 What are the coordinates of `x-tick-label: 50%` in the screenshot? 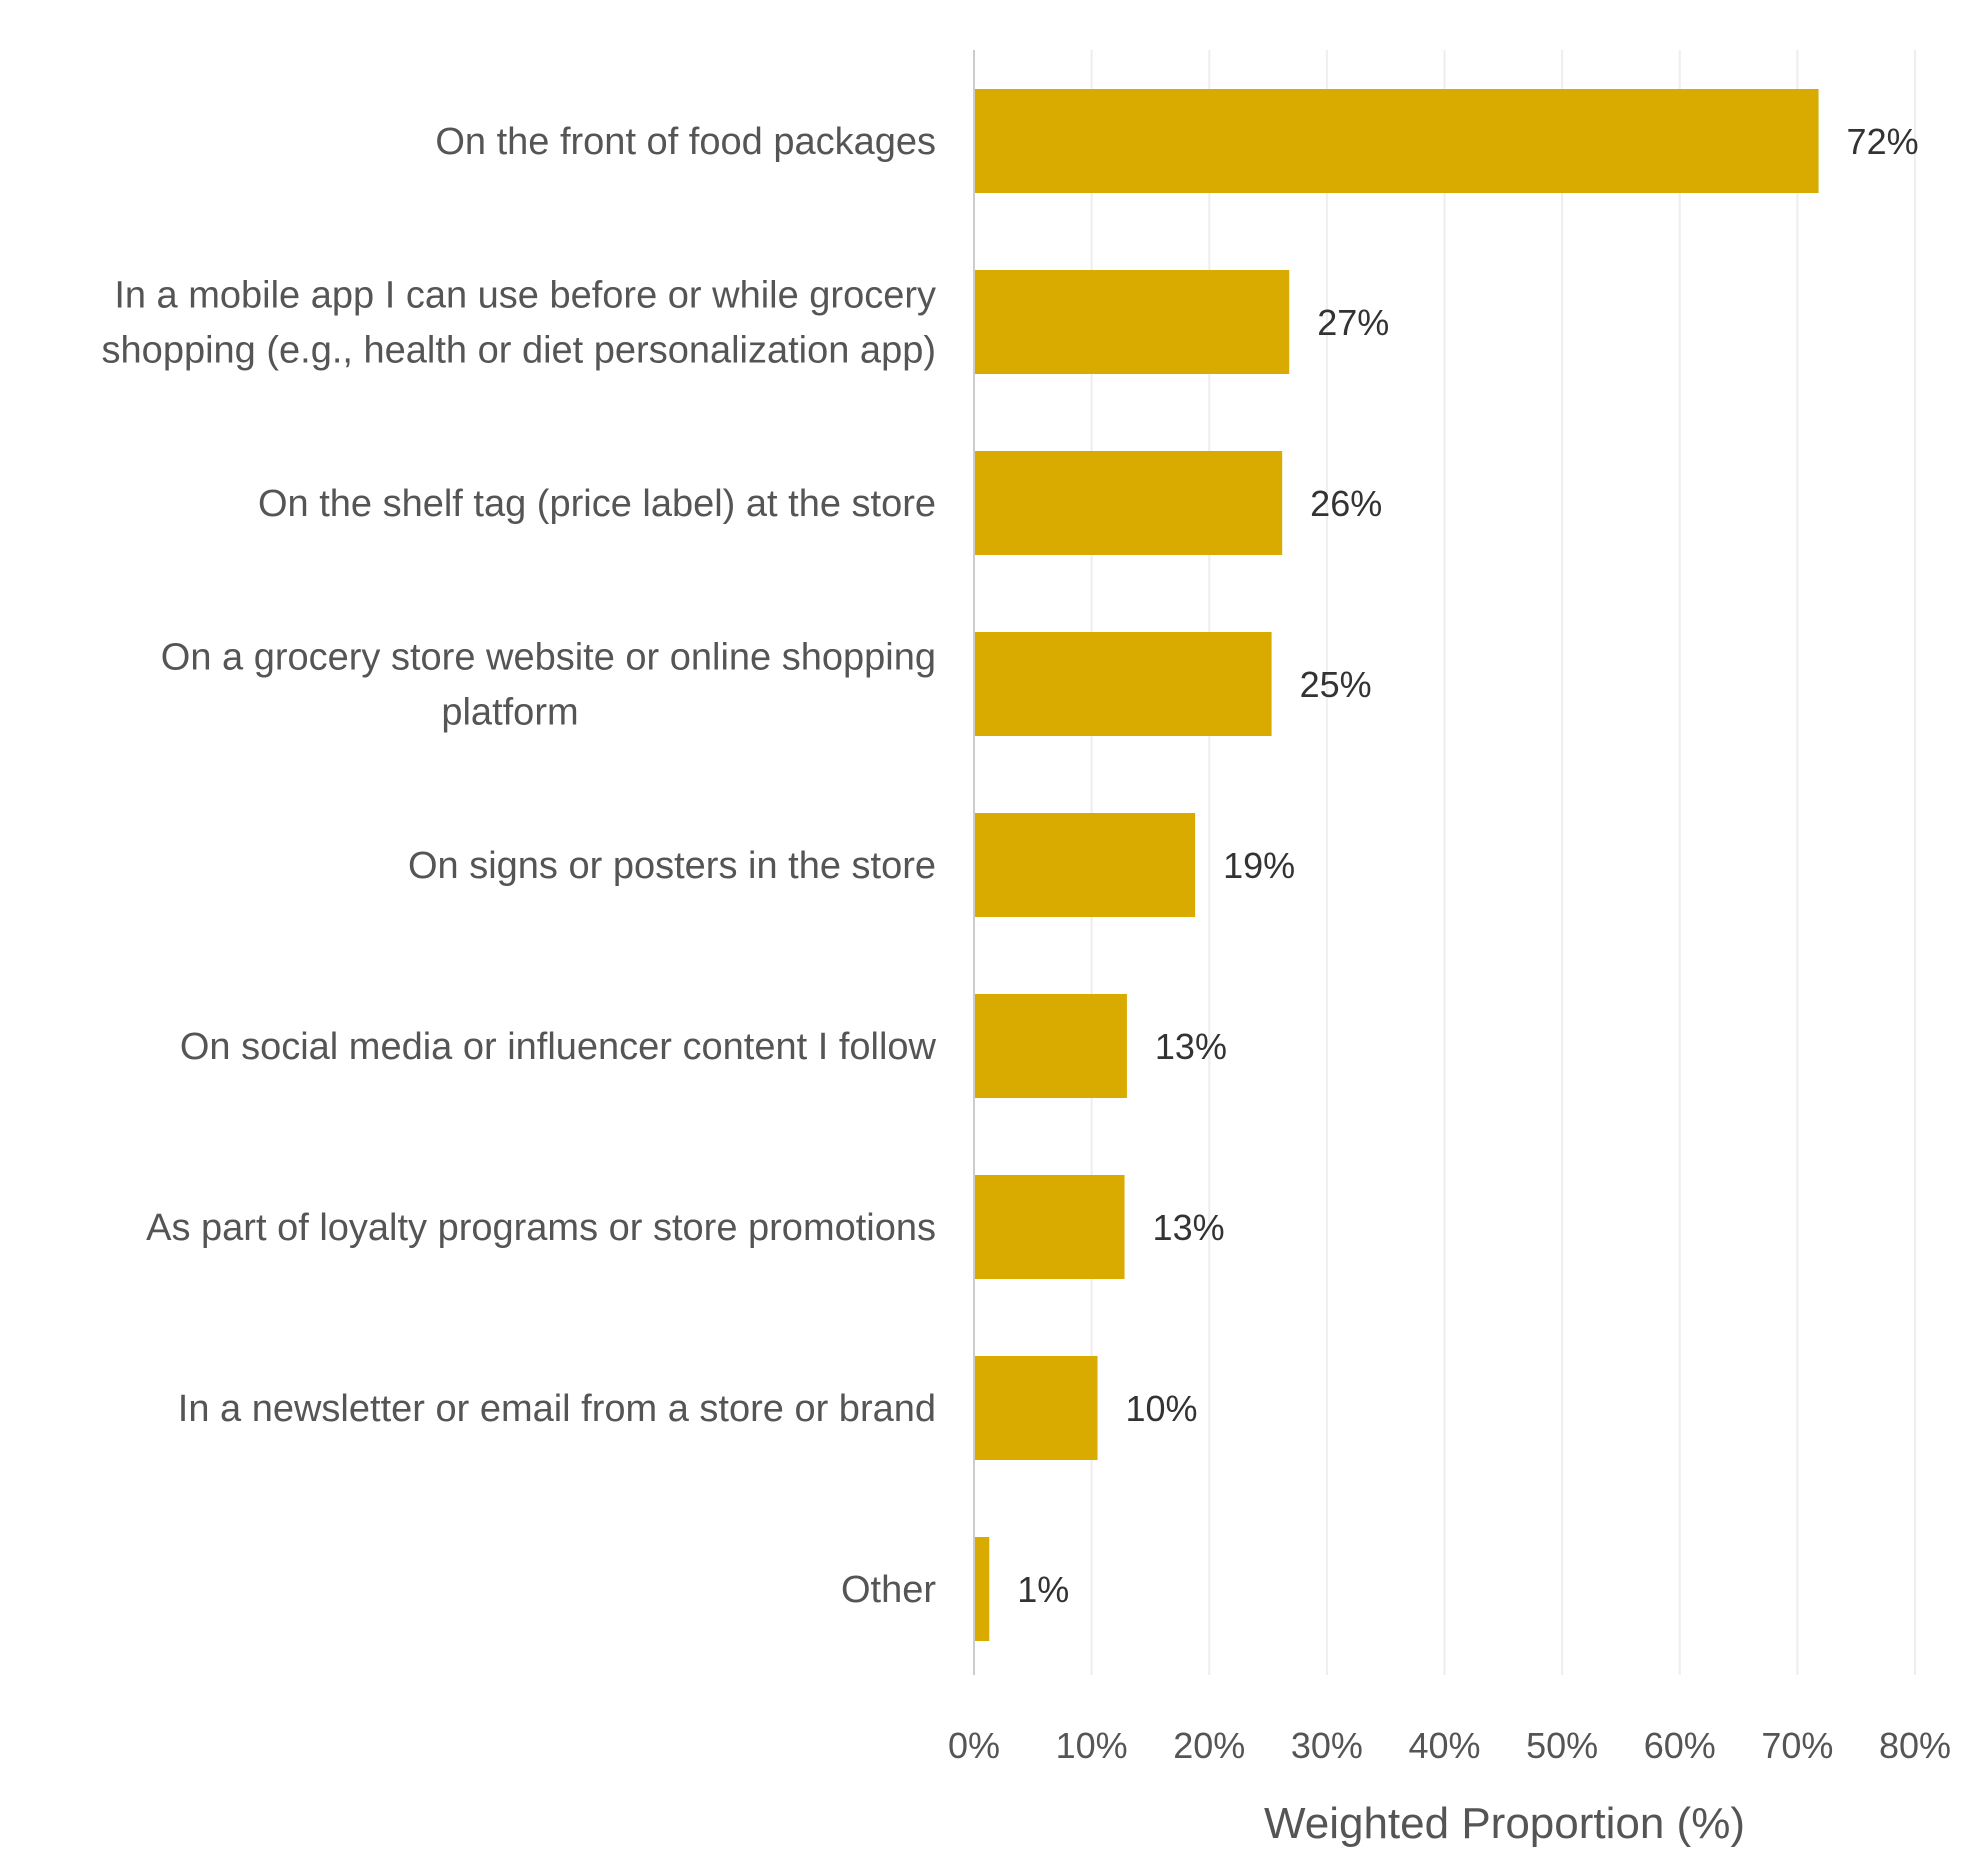 It's located at (1562, 1745).